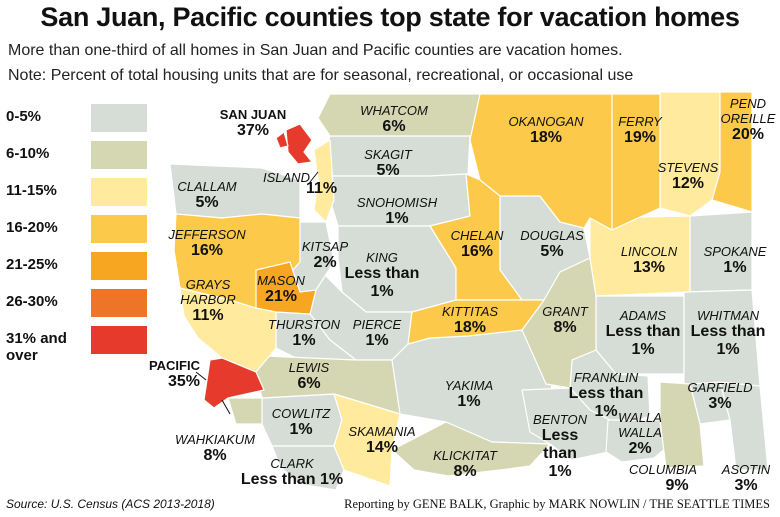 This screenshot has width=780, height=517. I want to click on county-value: 3%, so click(720, 403).